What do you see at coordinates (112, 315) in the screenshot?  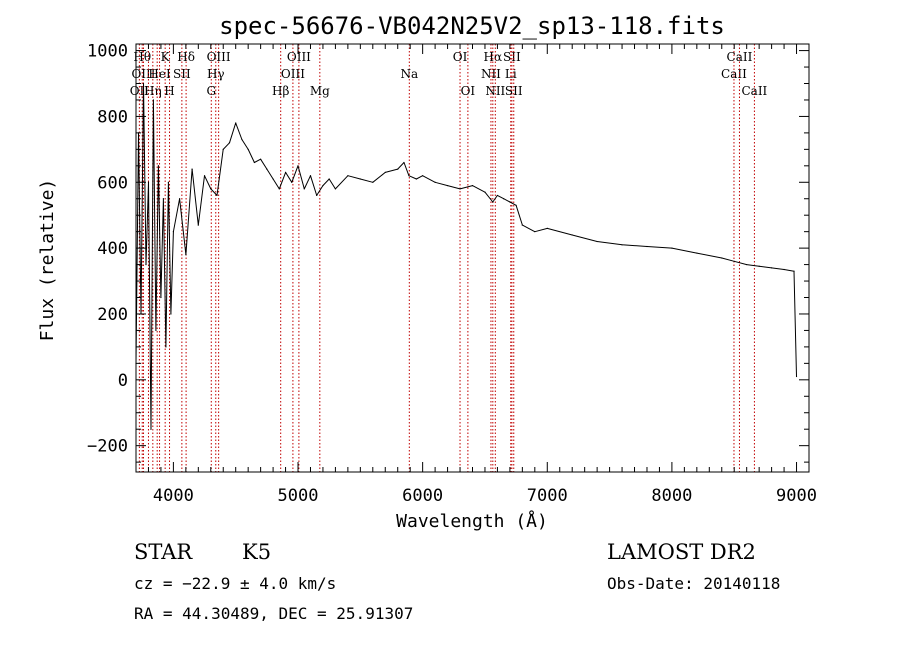 I see `y-tick-label: 200` at bounding box center [112, 315].